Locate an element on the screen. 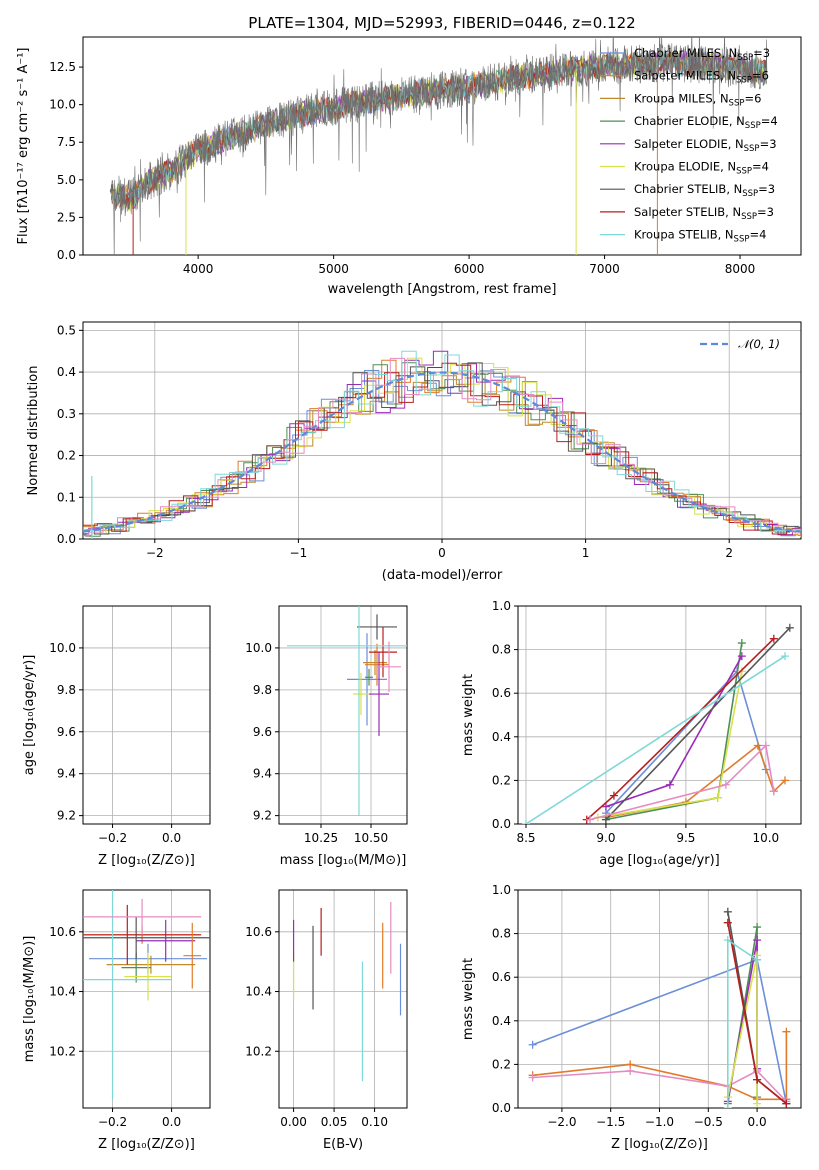 This screenshot has height=1170, width=819. x-tick-label: 0.05 is located at coordinates (334, 1122).